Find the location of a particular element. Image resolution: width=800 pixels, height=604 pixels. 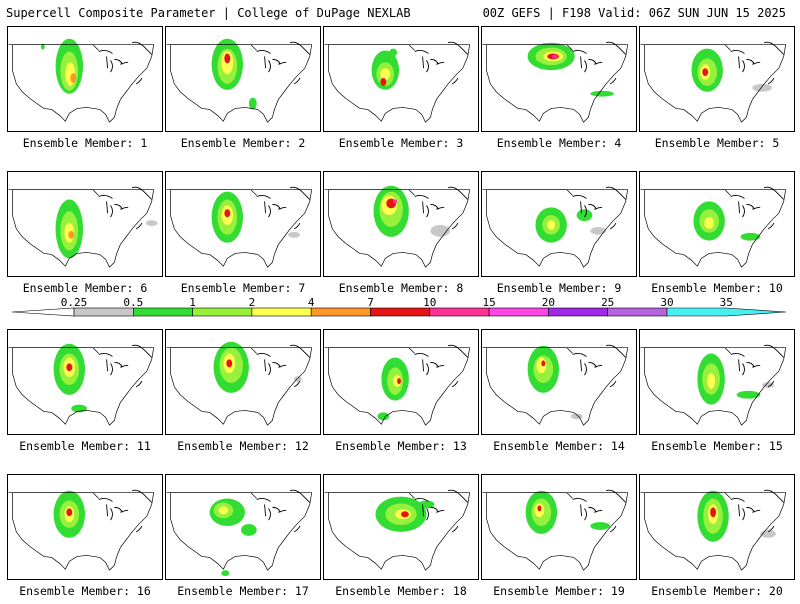

ensemble-member-label: Ensemble Member: 9 is located at coordinates (559, 288).